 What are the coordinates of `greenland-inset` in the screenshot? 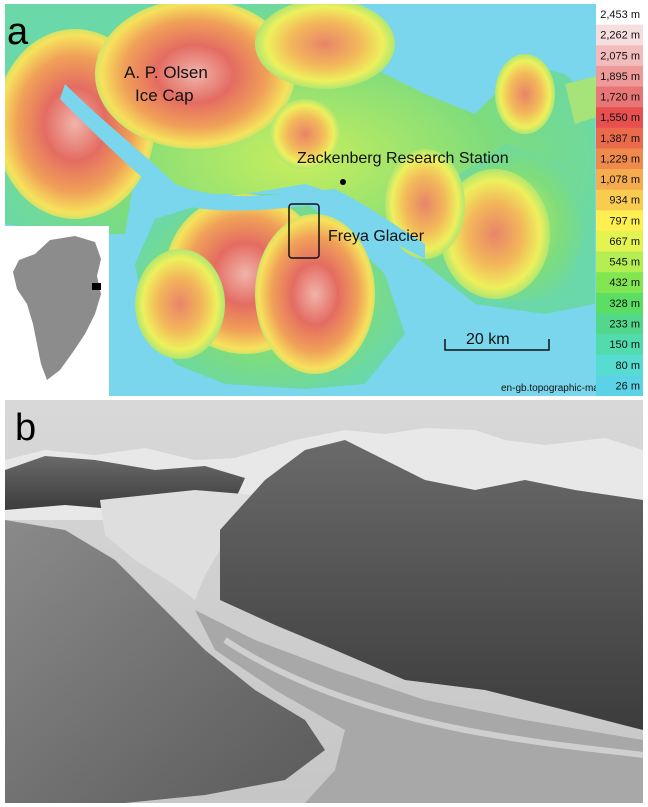 It's located at (57, 311).